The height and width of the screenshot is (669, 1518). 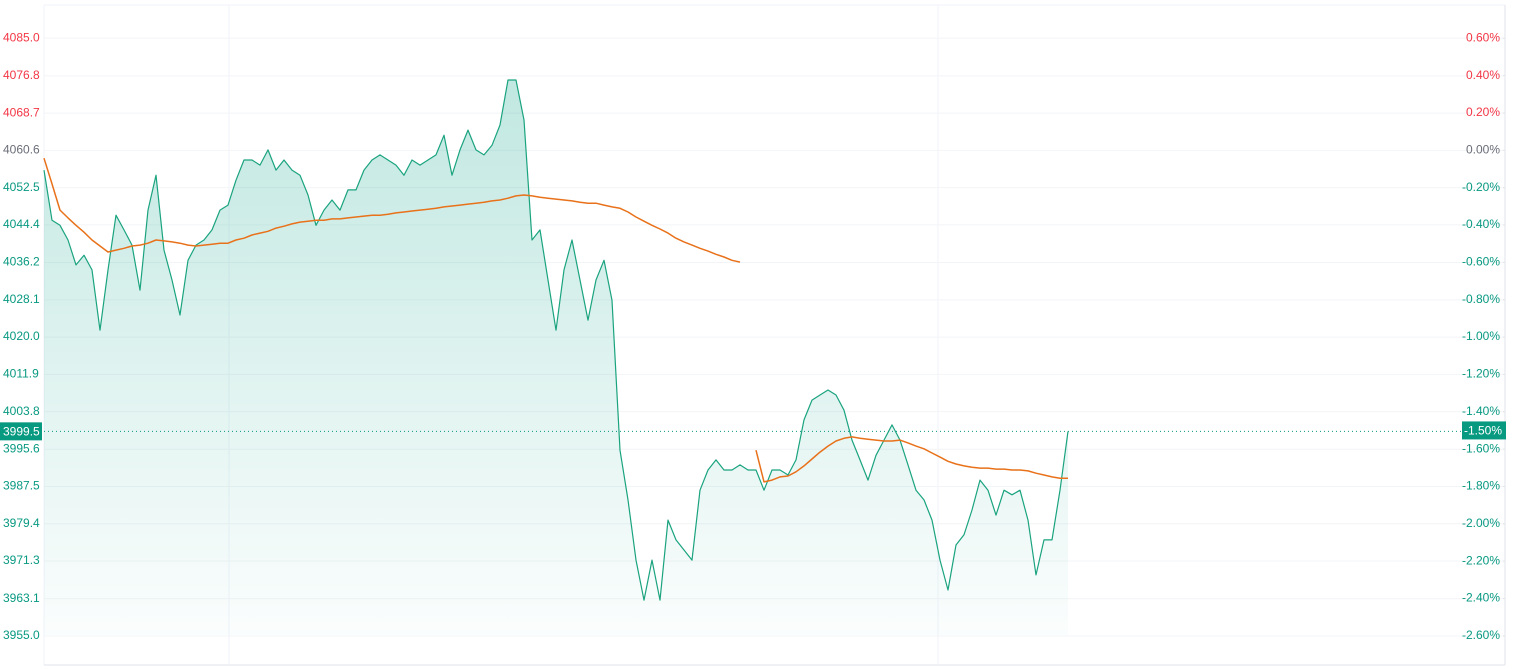 I want to click on y-tick-label: 3979.4, so click(x=21, y=523).